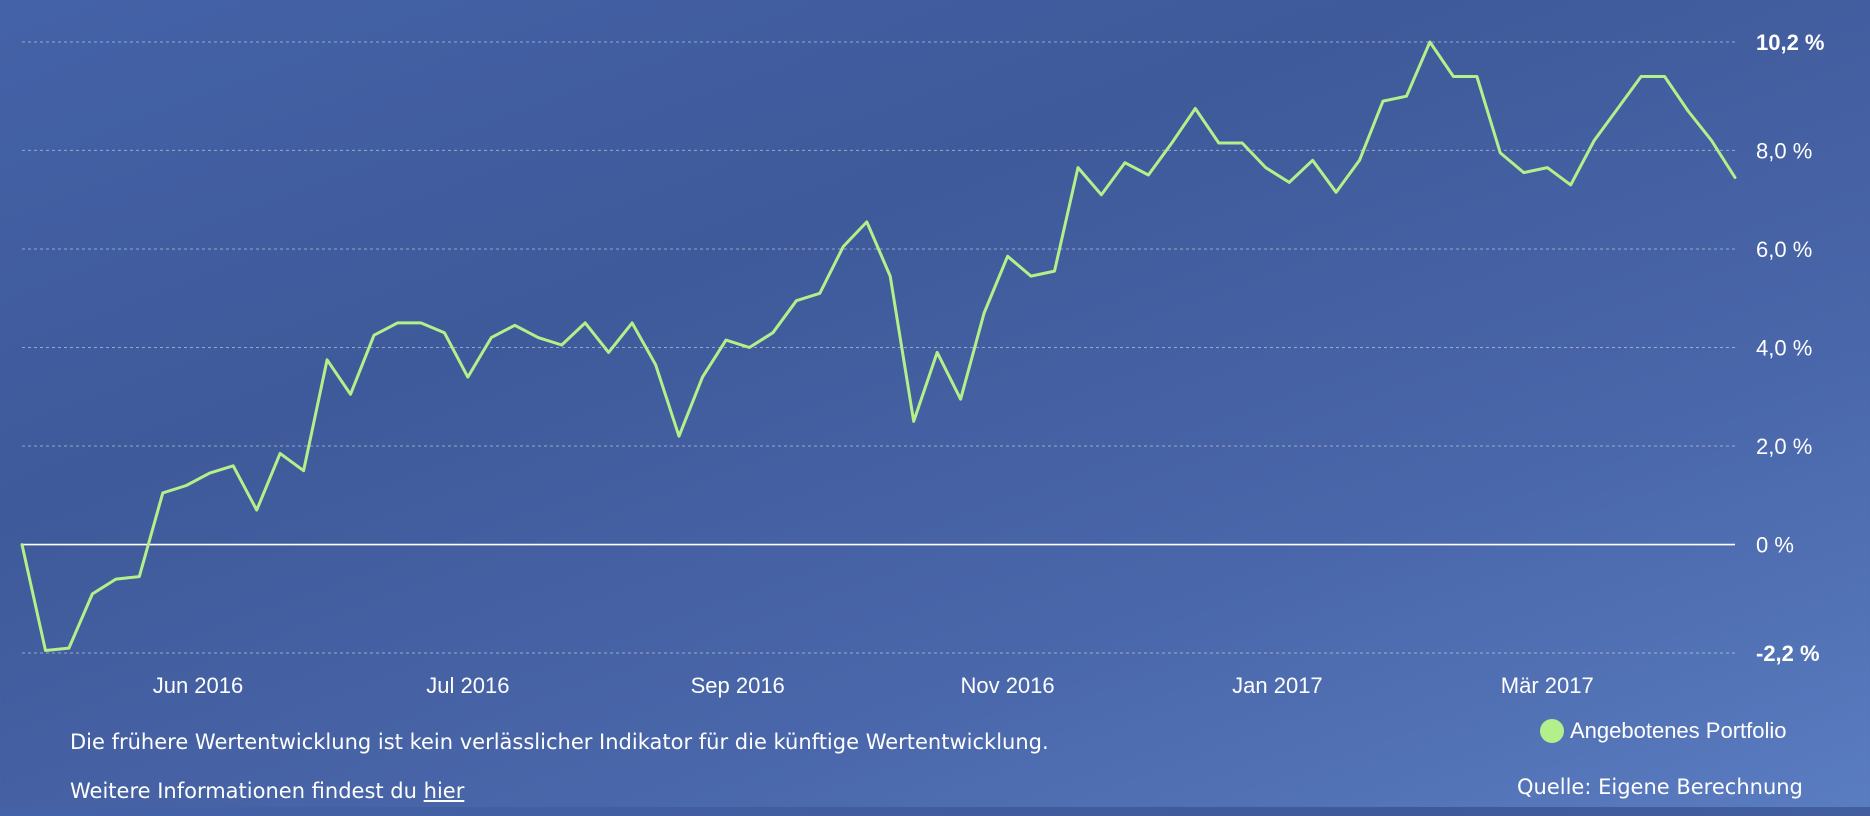  Describe the element at coordinates (1775, 545) in the screenshot. I see `y-tick-label: 0 %` at that location.